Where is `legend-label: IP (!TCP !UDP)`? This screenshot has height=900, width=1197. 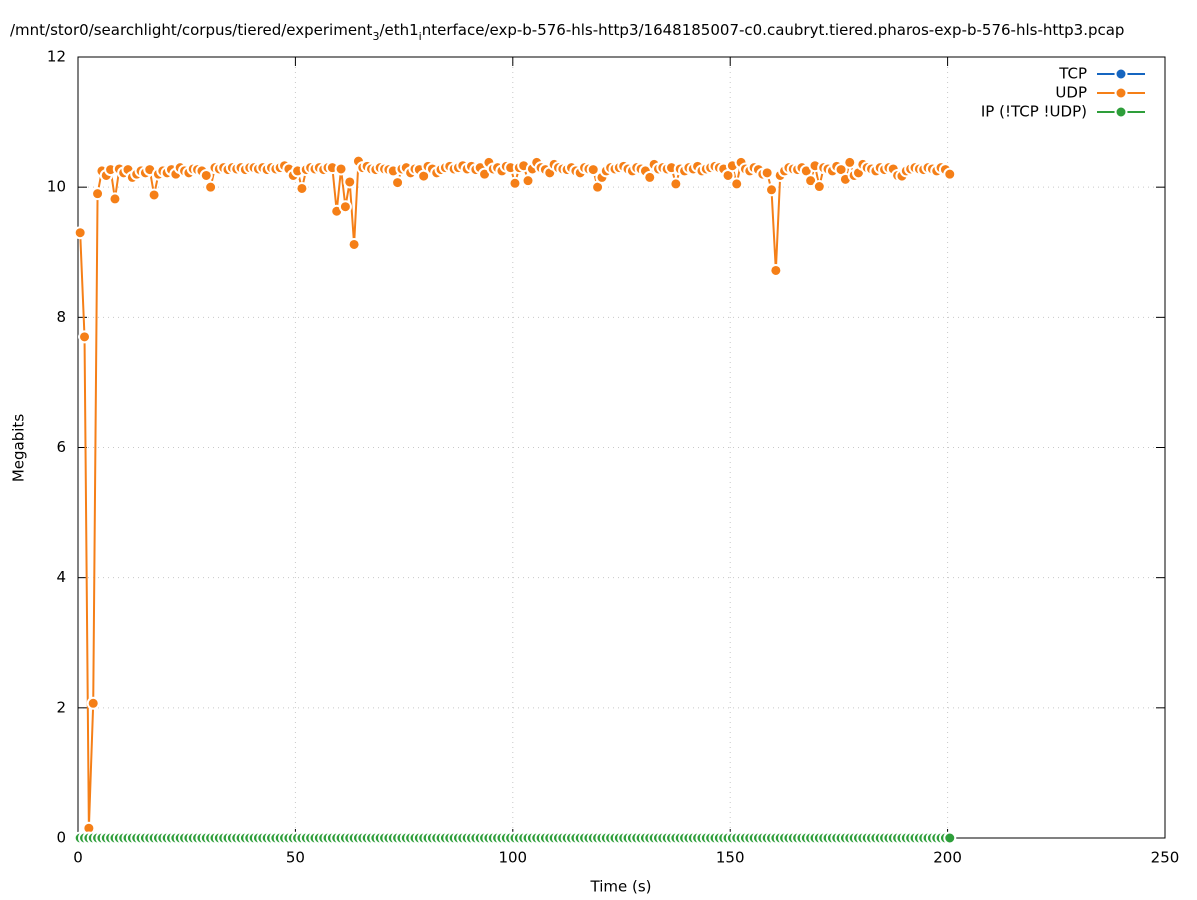
legend-label: IP (!TCP !UDP) is located at coordinates (1034, 112).